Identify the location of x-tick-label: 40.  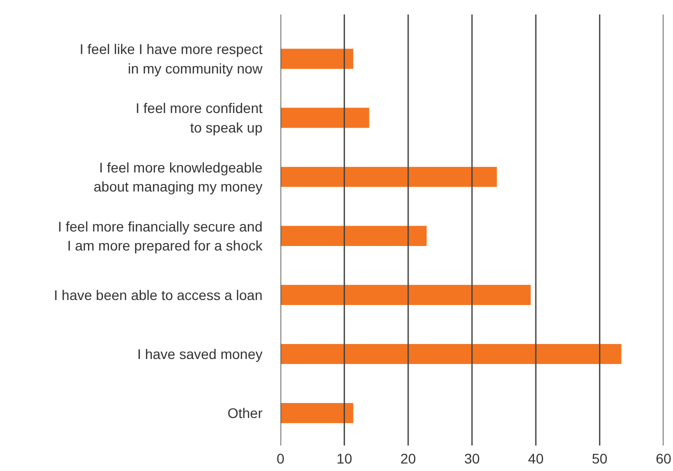
(536, 458).